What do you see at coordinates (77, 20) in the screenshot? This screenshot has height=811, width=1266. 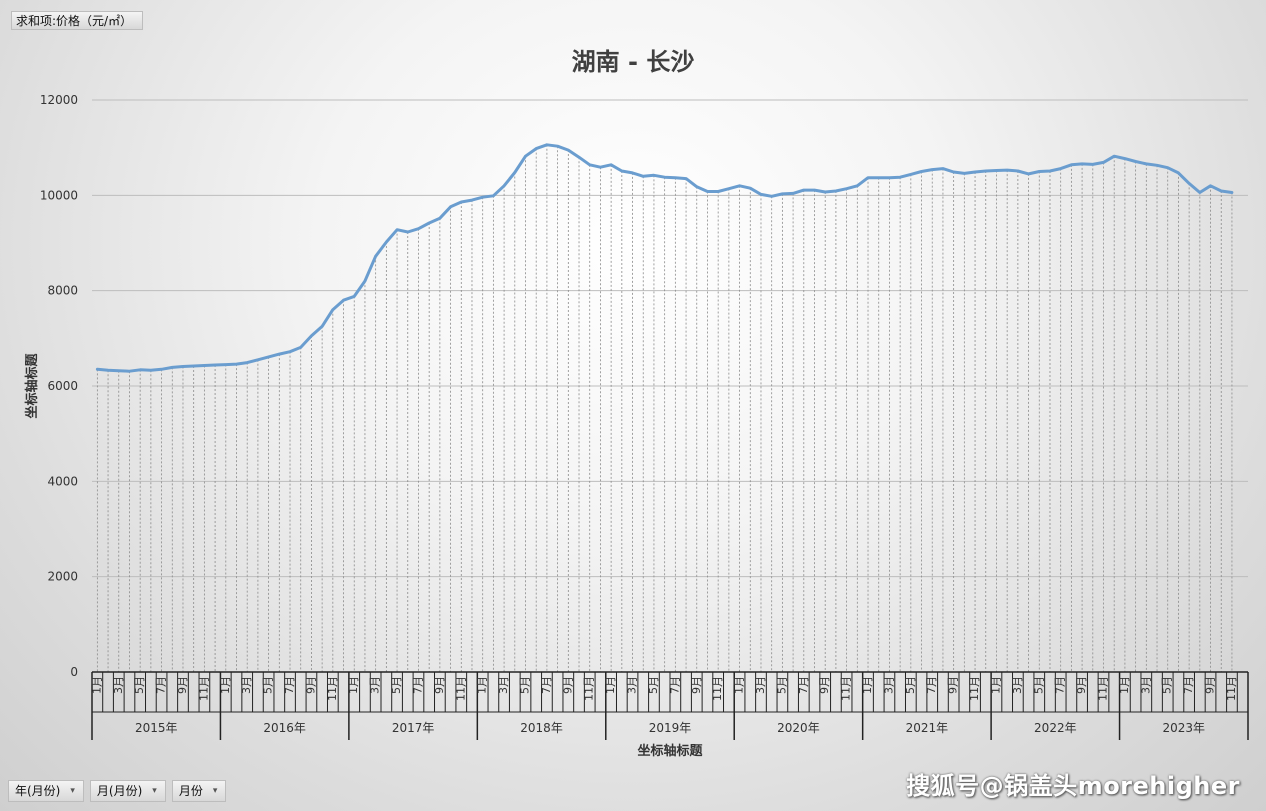 I see `value-field-button: 求和项:价格（元/㎡）` at bounding box center [77, 20].